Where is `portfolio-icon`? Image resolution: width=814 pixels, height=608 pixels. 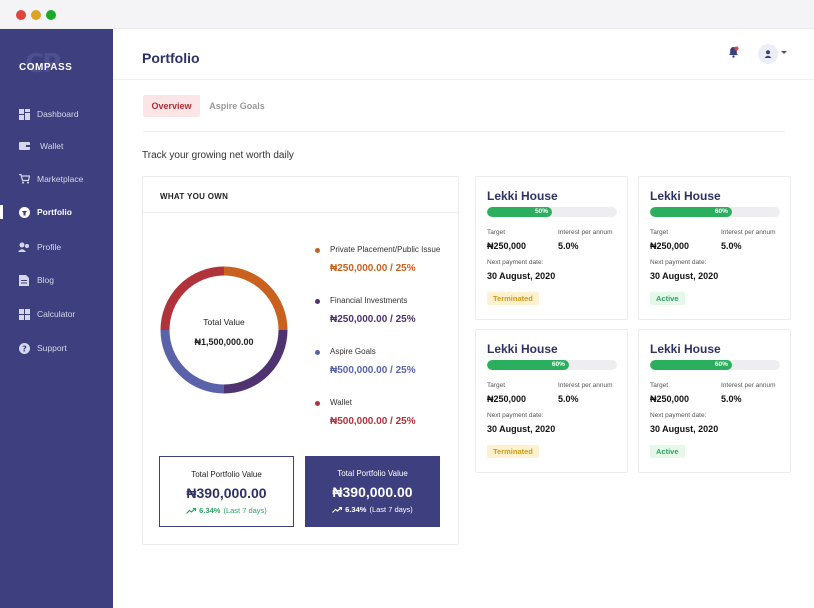
portfolio-icon is located at coordinates (24, 212).